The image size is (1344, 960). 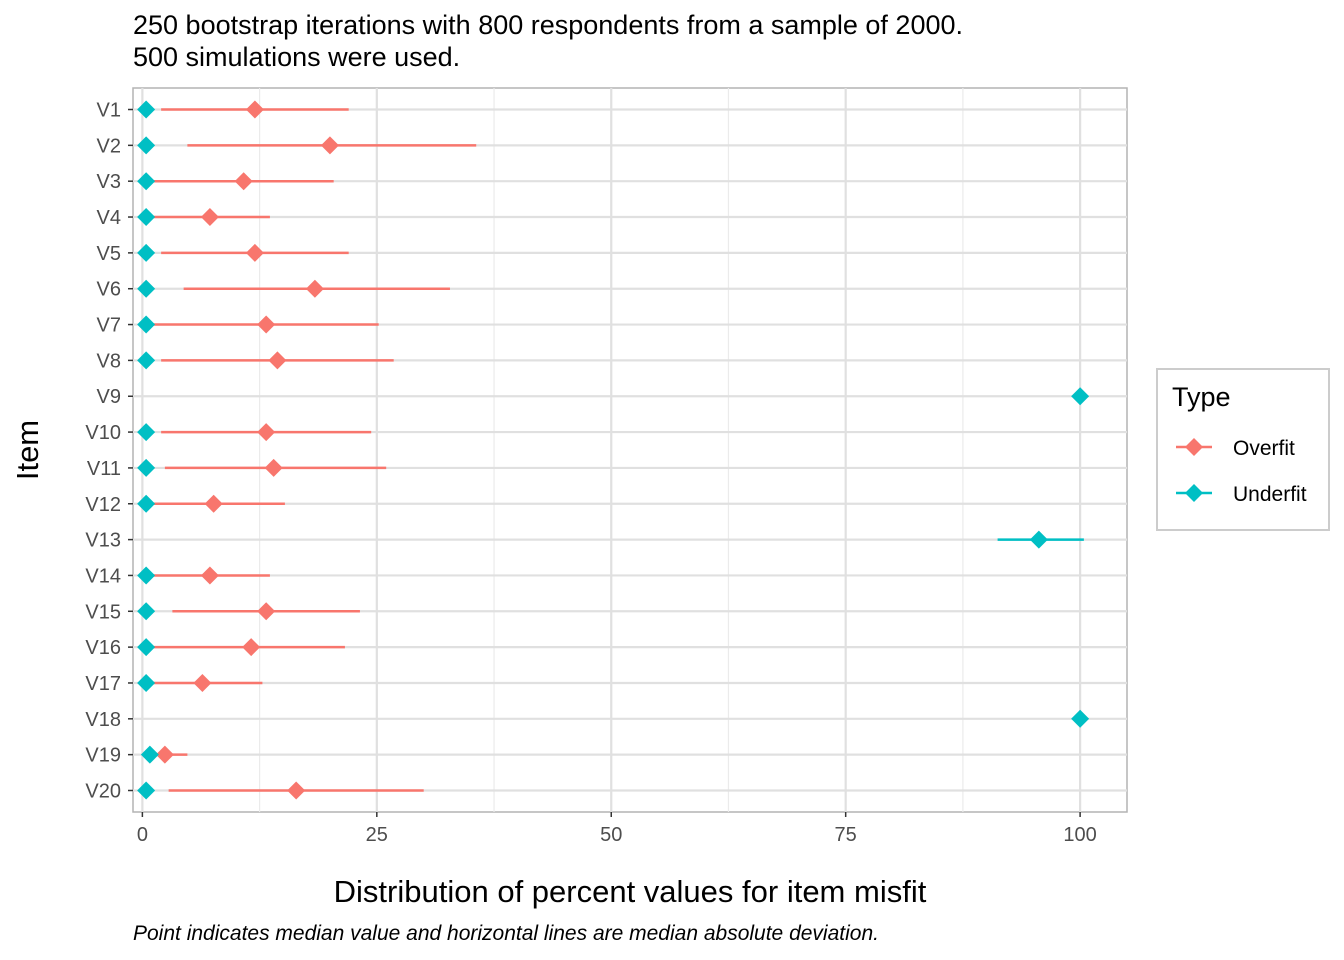 I want to click on y-axis-tick-label: V12, so click(x=103, y=505).